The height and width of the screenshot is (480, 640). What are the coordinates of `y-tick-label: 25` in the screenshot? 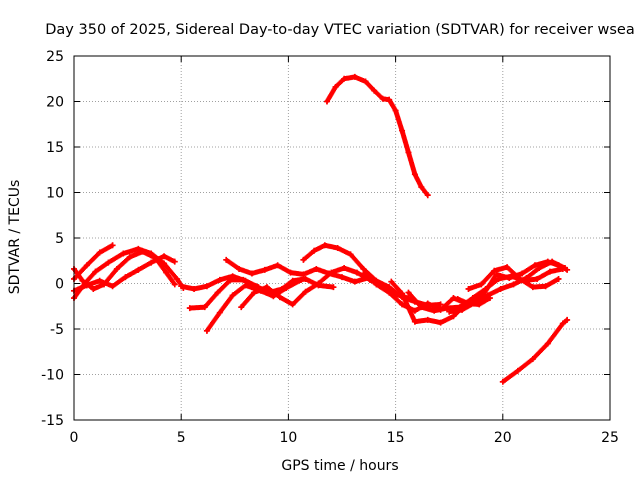 It's located at (55, 57).